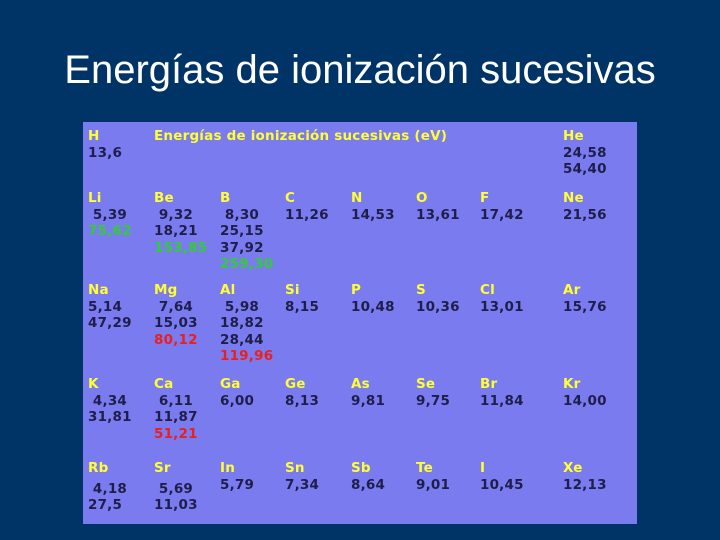 This screenshot has height=540, width=720. I want to click on element-cell-s: S 10,36, so click(438, 298).